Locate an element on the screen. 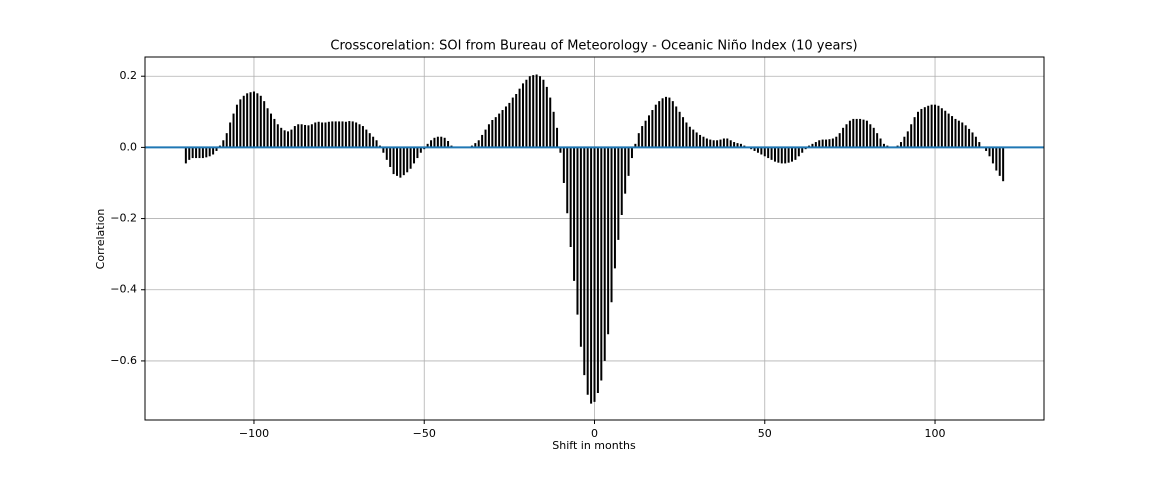 Image resolution: width=1160 pixels, height=480 pixels. x-tick-label: −100 is located at coordinates (254, 433).